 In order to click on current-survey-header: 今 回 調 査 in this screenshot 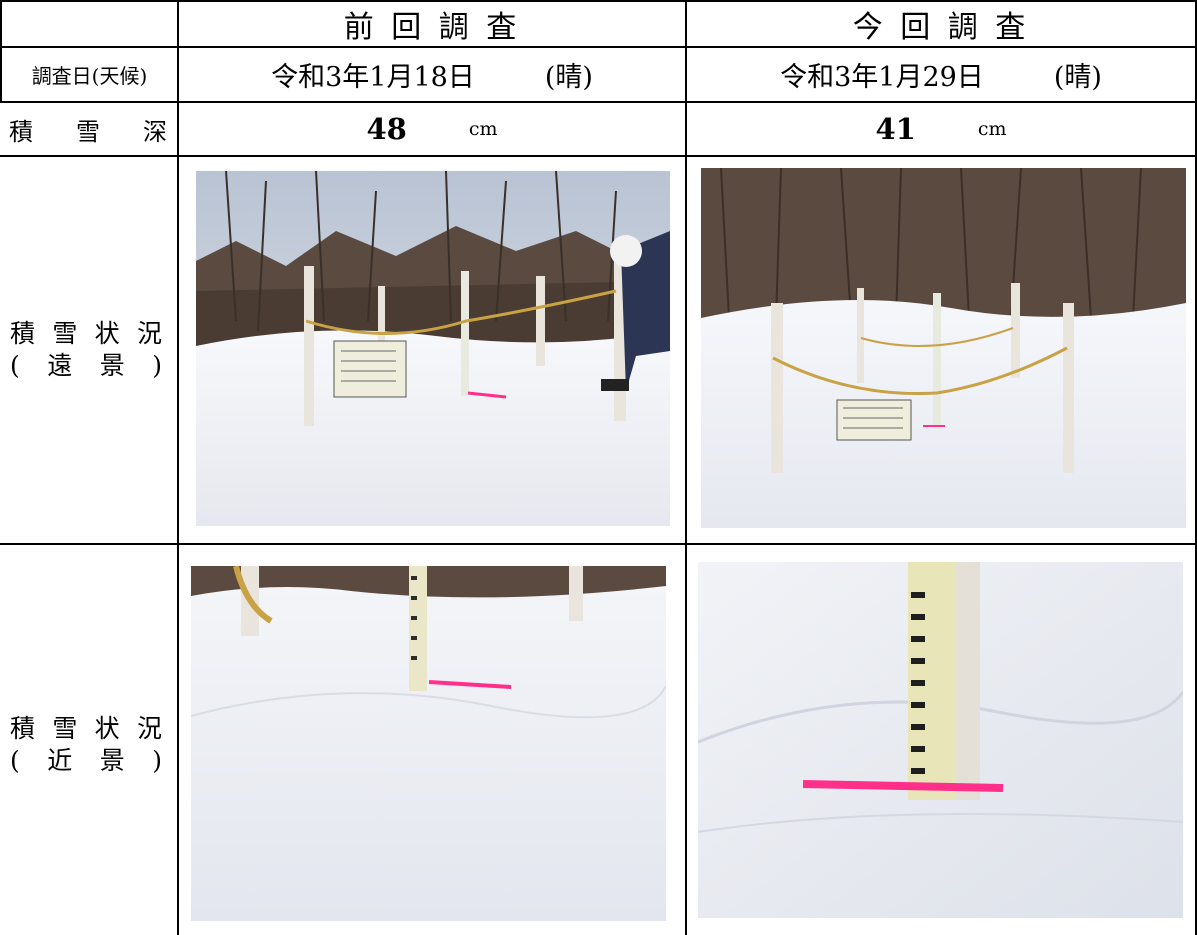, I will do `click(941, 24)`.